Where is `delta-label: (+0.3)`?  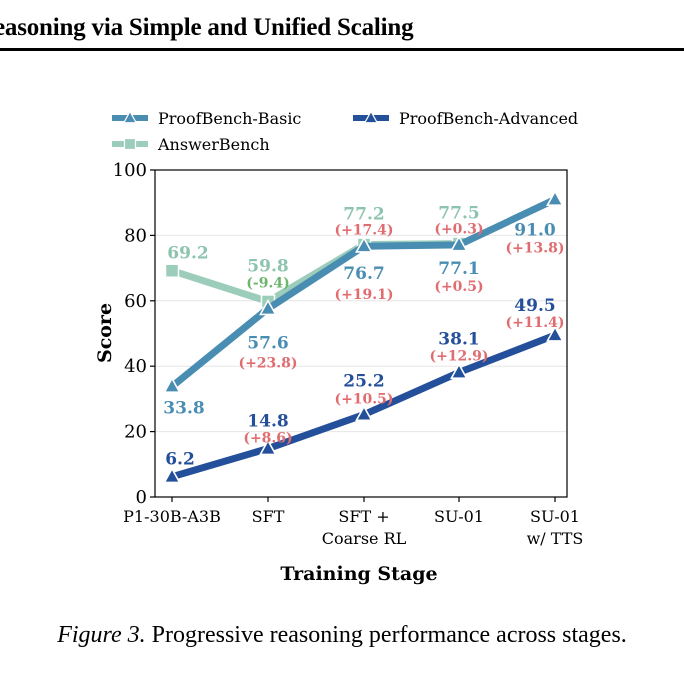 delta-label: (+0.3) is located at coordinates (458, 230).